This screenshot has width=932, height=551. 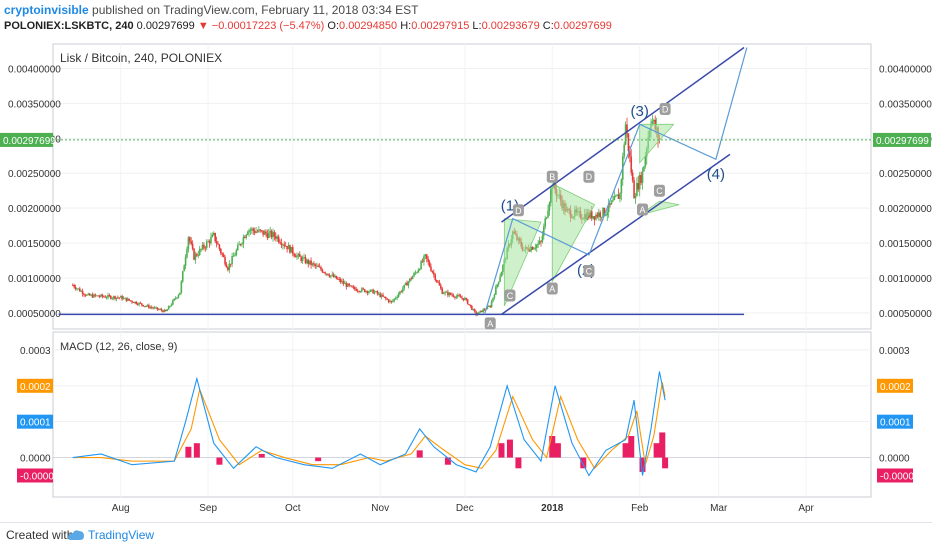 What do you see at coordinates (582, 26) in the screenshot?
I see `close-value: 0.00297699` at bounding box center [582, 26].